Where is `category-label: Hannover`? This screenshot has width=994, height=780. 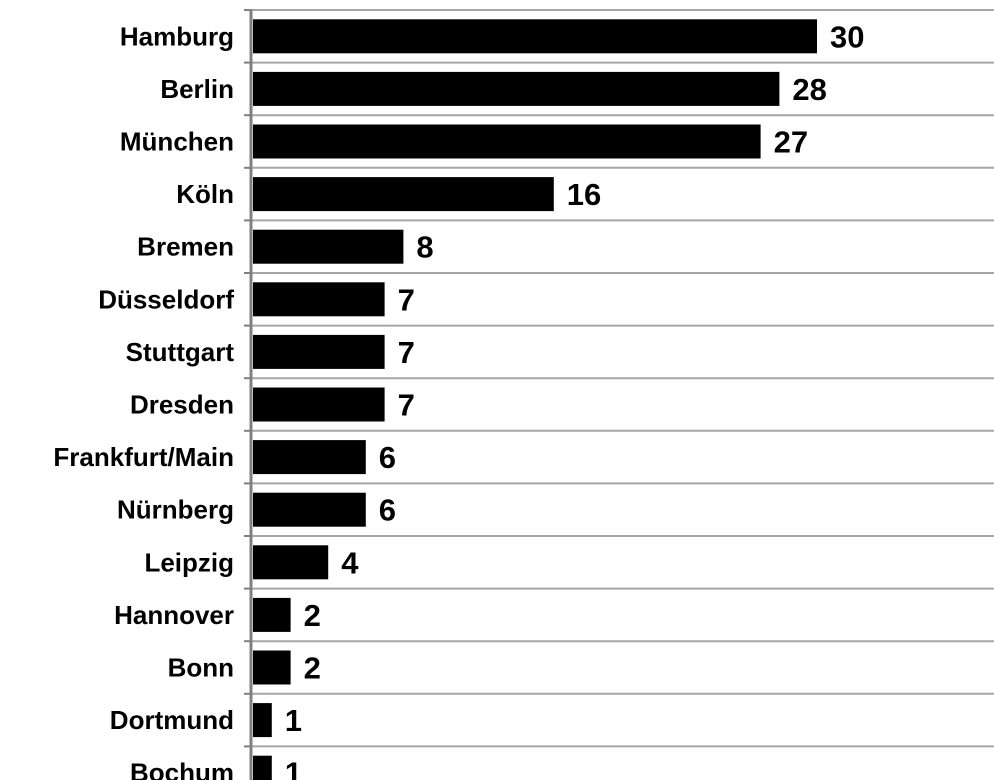 category-label: Hannover is located at coordinates (174, 615).